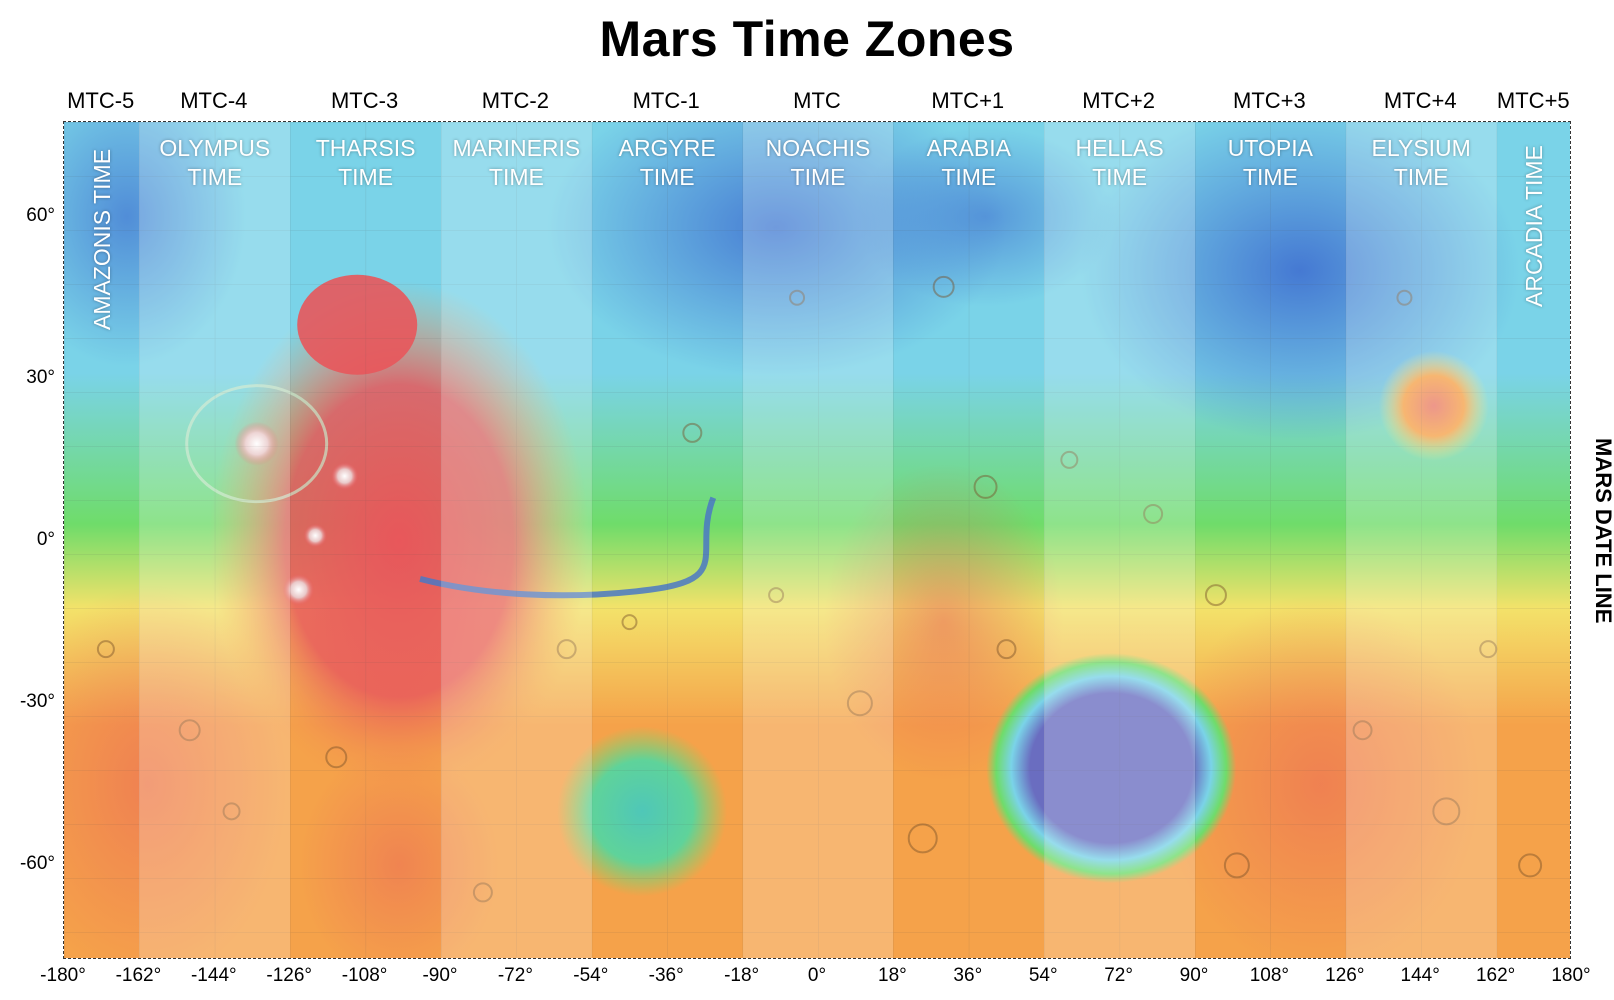 Image resolution: width=1614 pixels, height=1000 pixels. I want to click on zone-code-label: MTC+4, so click(1420, 100).